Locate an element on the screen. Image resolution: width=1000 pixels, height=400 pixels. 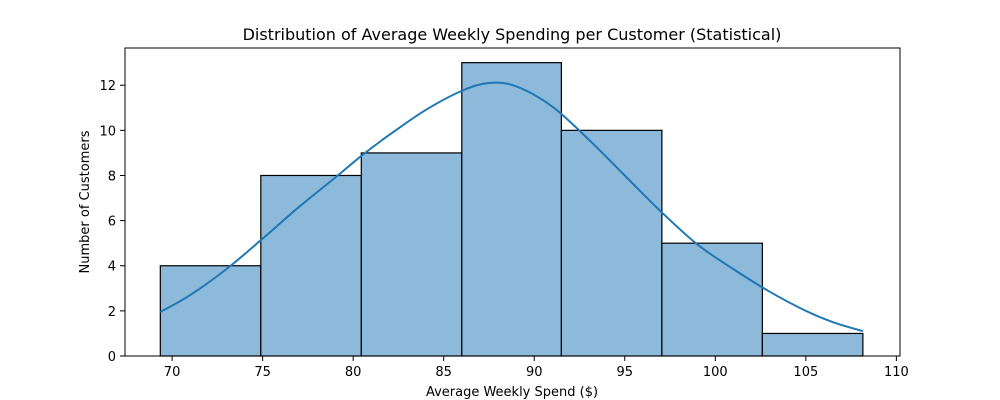
x-tick-label: 90 is located at coordinates (534, 372).